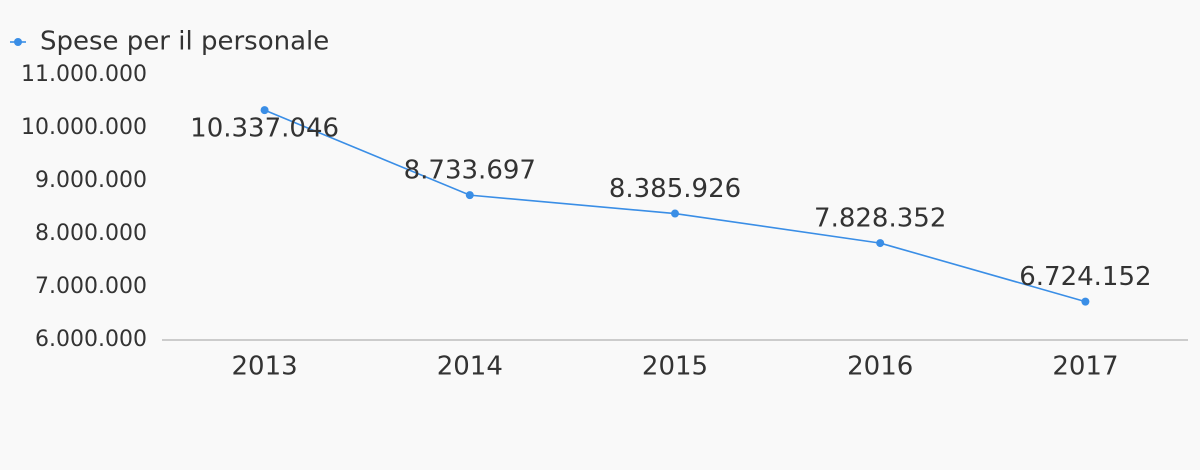  What do you see at coordinates (675, 189) in the screenshot?
I see `data-label: 8.385.926` at bounding box center [675, 189].